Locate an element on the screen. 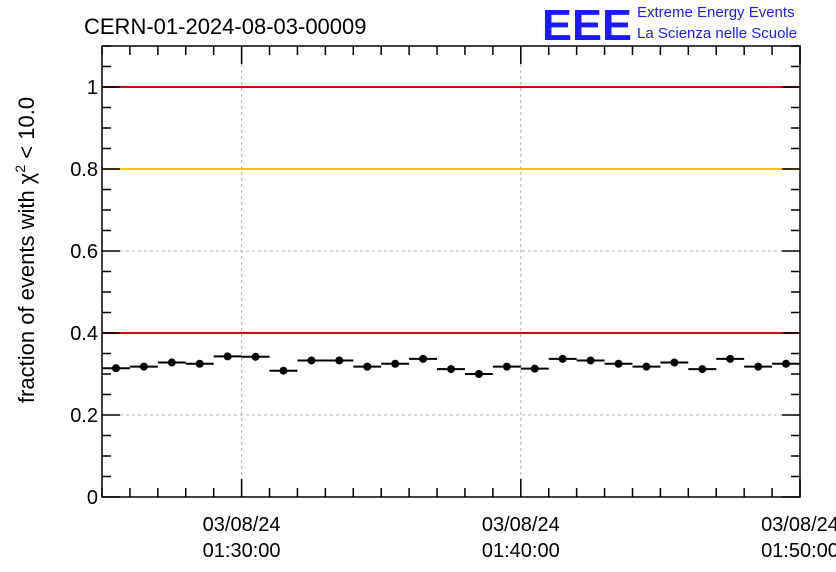 The width and height of the screenshot is (836, 572). y-tick-label: 1 is located at coordinates (92, 88).